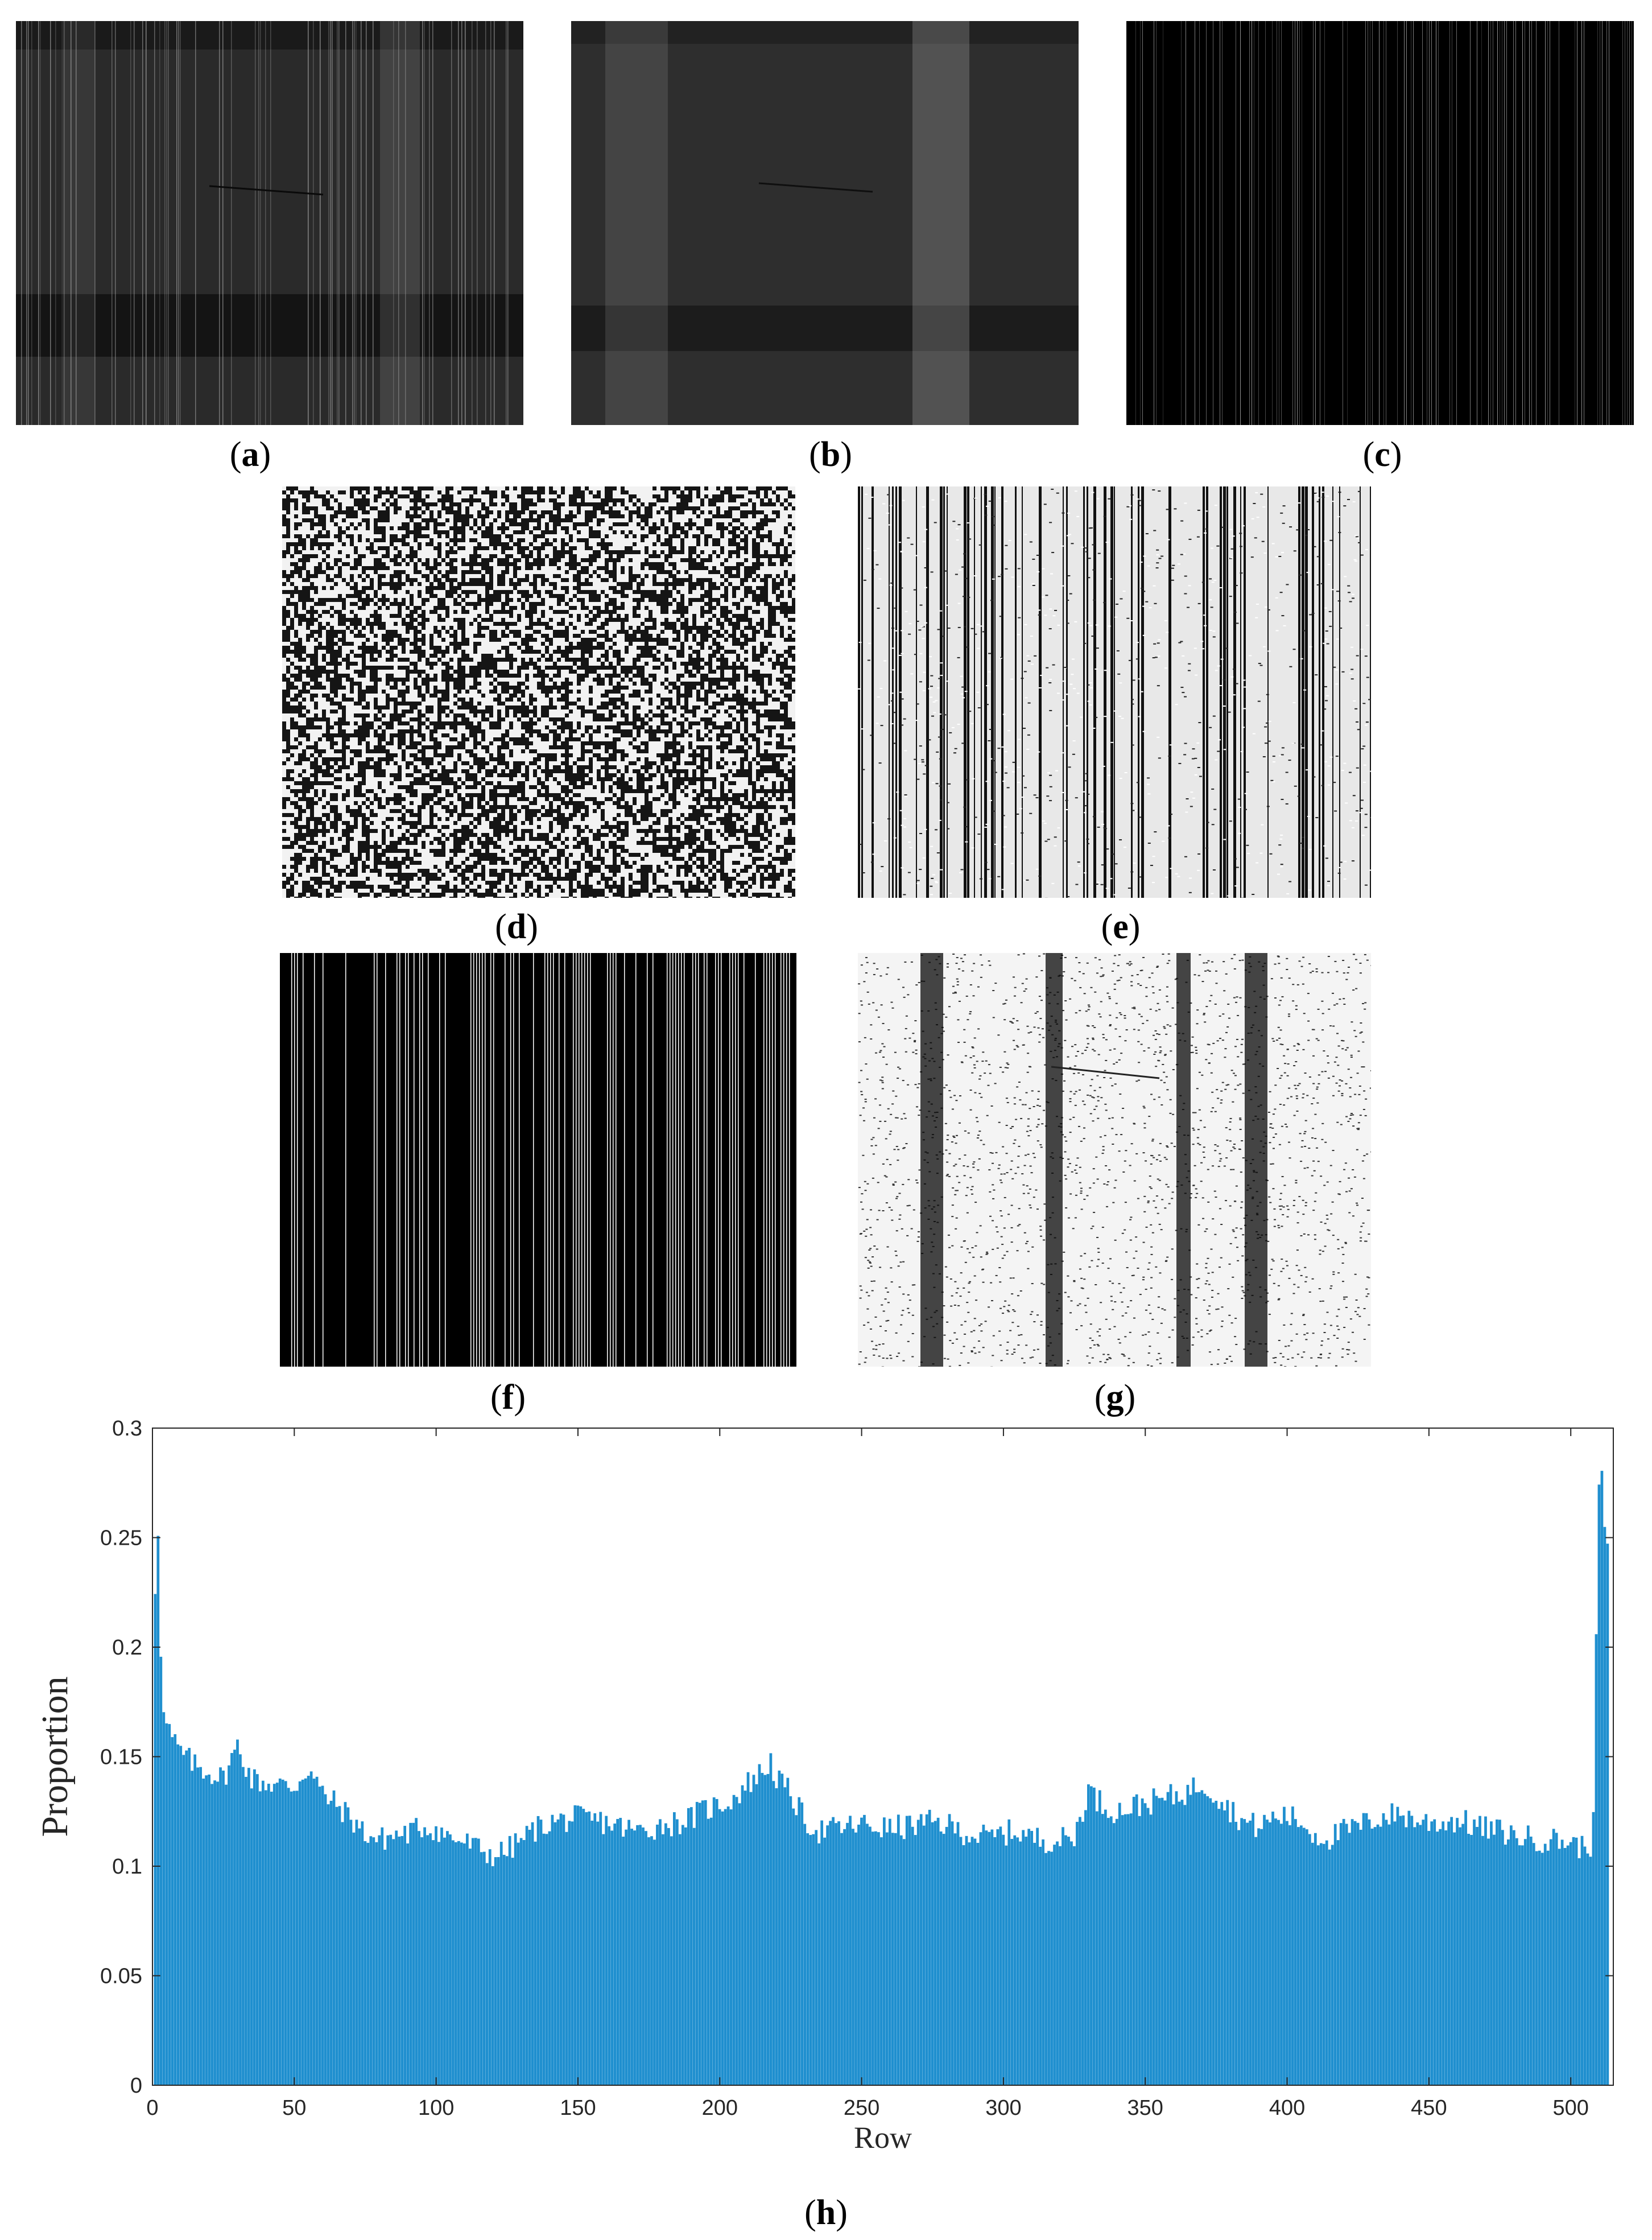 Image resolution: width=1652 pixels, height=2240 pixels. I want to click on label-b: (b), so click(830, 454).